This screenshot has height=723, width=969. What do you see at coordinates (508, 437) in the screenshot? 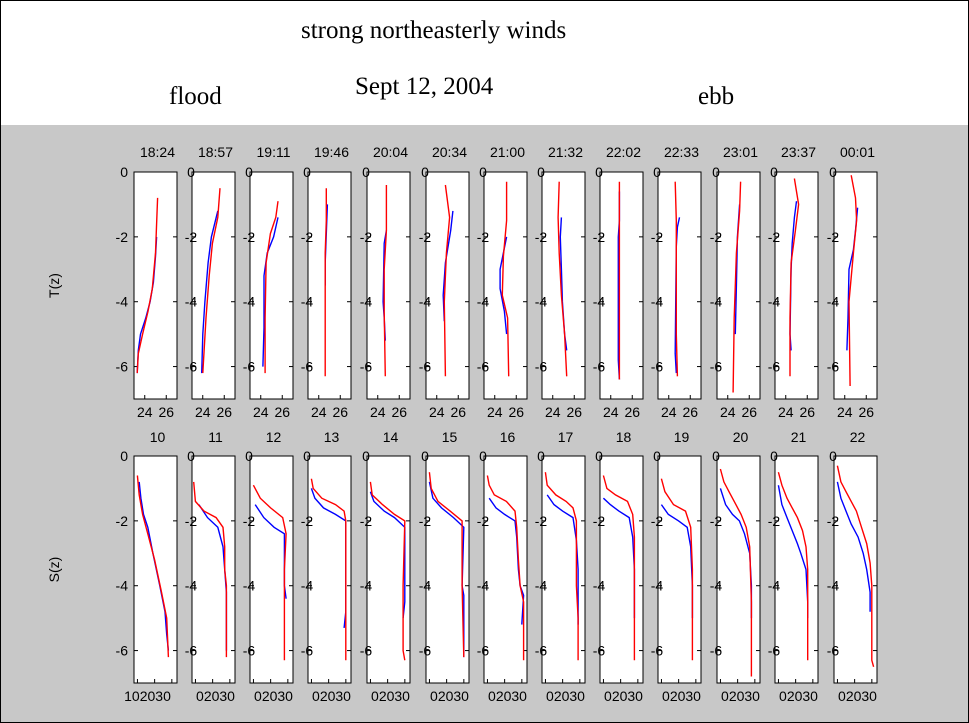
I see `panel-title: 16` at bounding box center [508, 437].